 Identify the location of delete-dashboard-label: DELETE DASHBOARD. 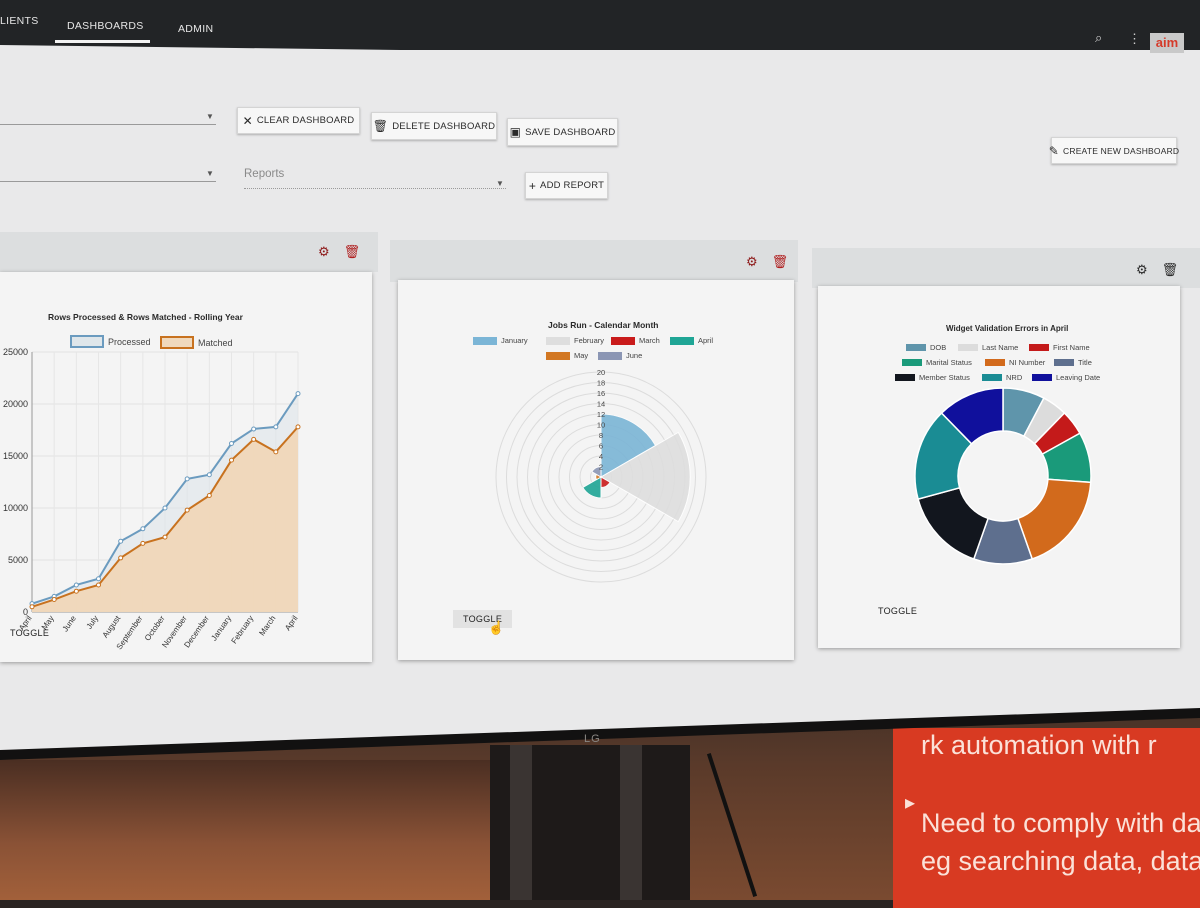
(444, 126).